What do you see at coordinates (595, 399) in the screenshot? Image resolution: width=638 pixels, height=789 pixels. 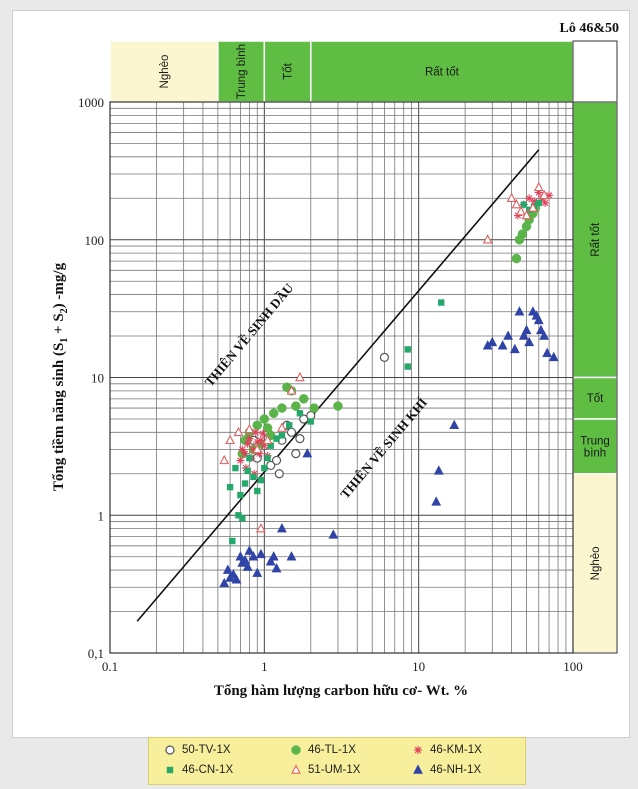 I see `right-band-label: Tốt` at bounding box center [595, 399].